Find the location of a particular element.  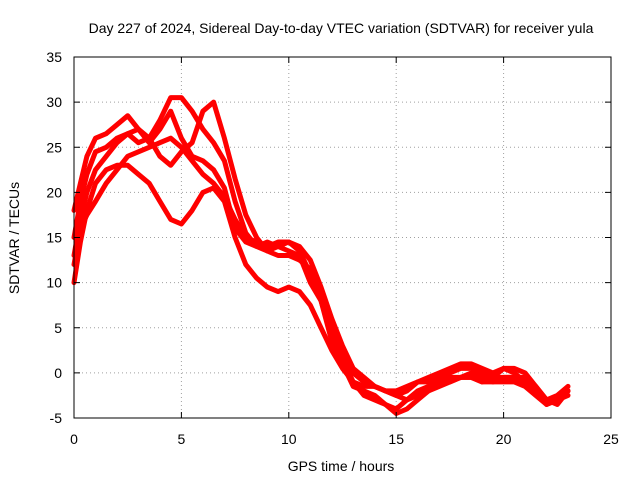

x-tick-label: 20 is located at coordinates (504, 439).